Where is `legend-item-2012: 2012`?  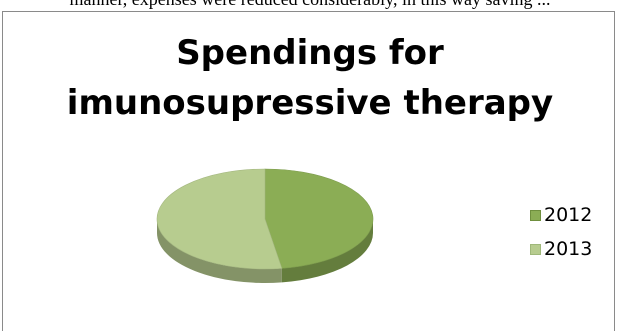
legend-item-2012: 2012 is located at coordinates (561, 215).